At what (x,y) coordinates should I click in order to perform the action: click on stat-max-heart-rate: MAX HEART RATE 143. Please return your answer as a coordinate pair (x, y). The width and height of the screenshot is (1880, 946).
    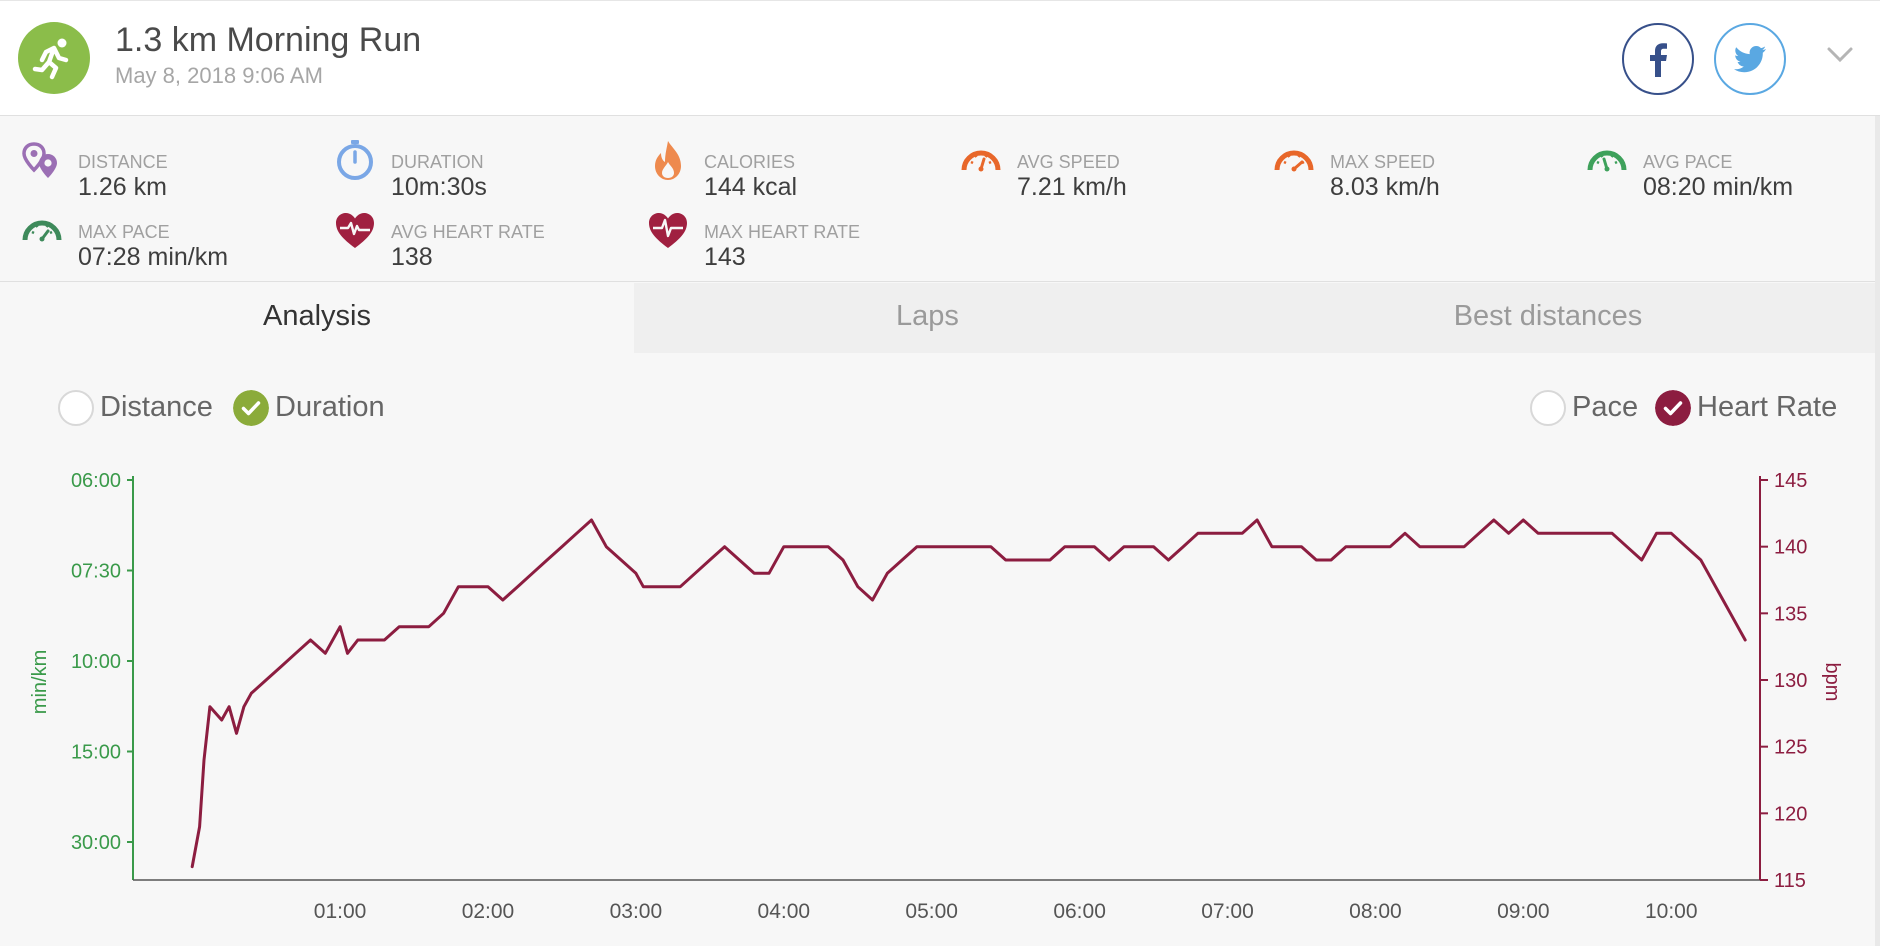
    Looking at the image, I should click on (796, 235).